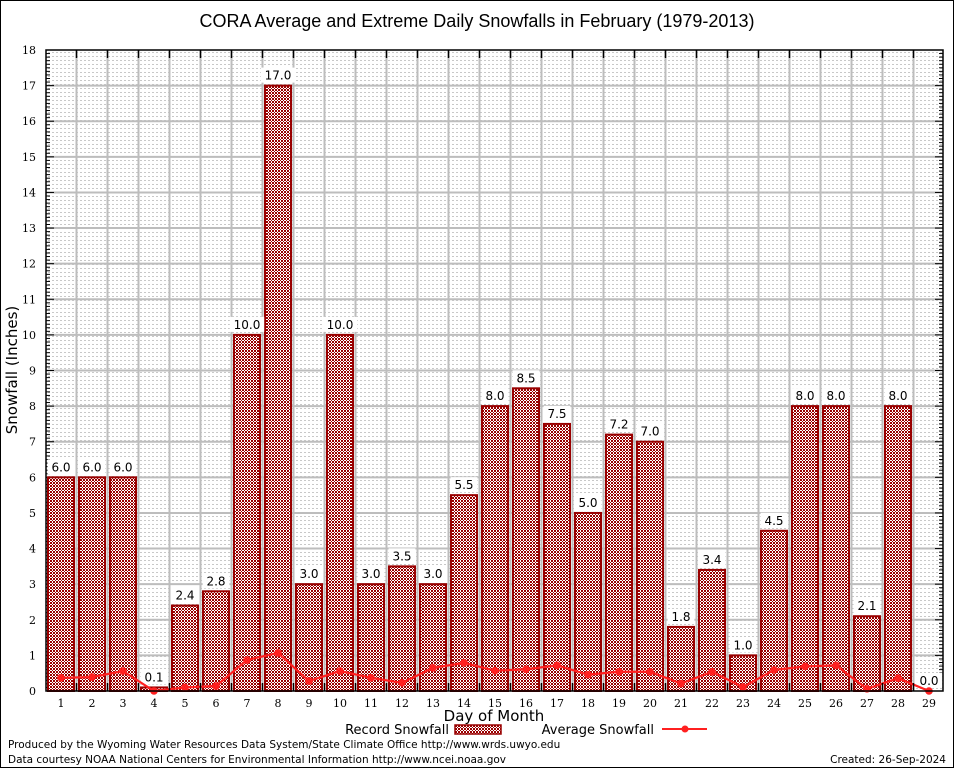 This screenshot has height=768, width=954. What do you see at coordinates (929, 703) in the screenshot?
I see `x-tick-label: 29` at bounding box center [929, 703].